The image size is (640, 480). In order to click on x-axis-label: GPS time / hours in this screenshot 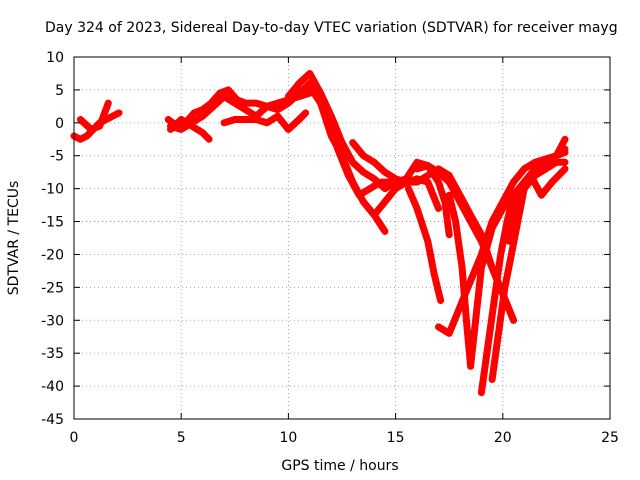, I will do `click(339, 466)`.